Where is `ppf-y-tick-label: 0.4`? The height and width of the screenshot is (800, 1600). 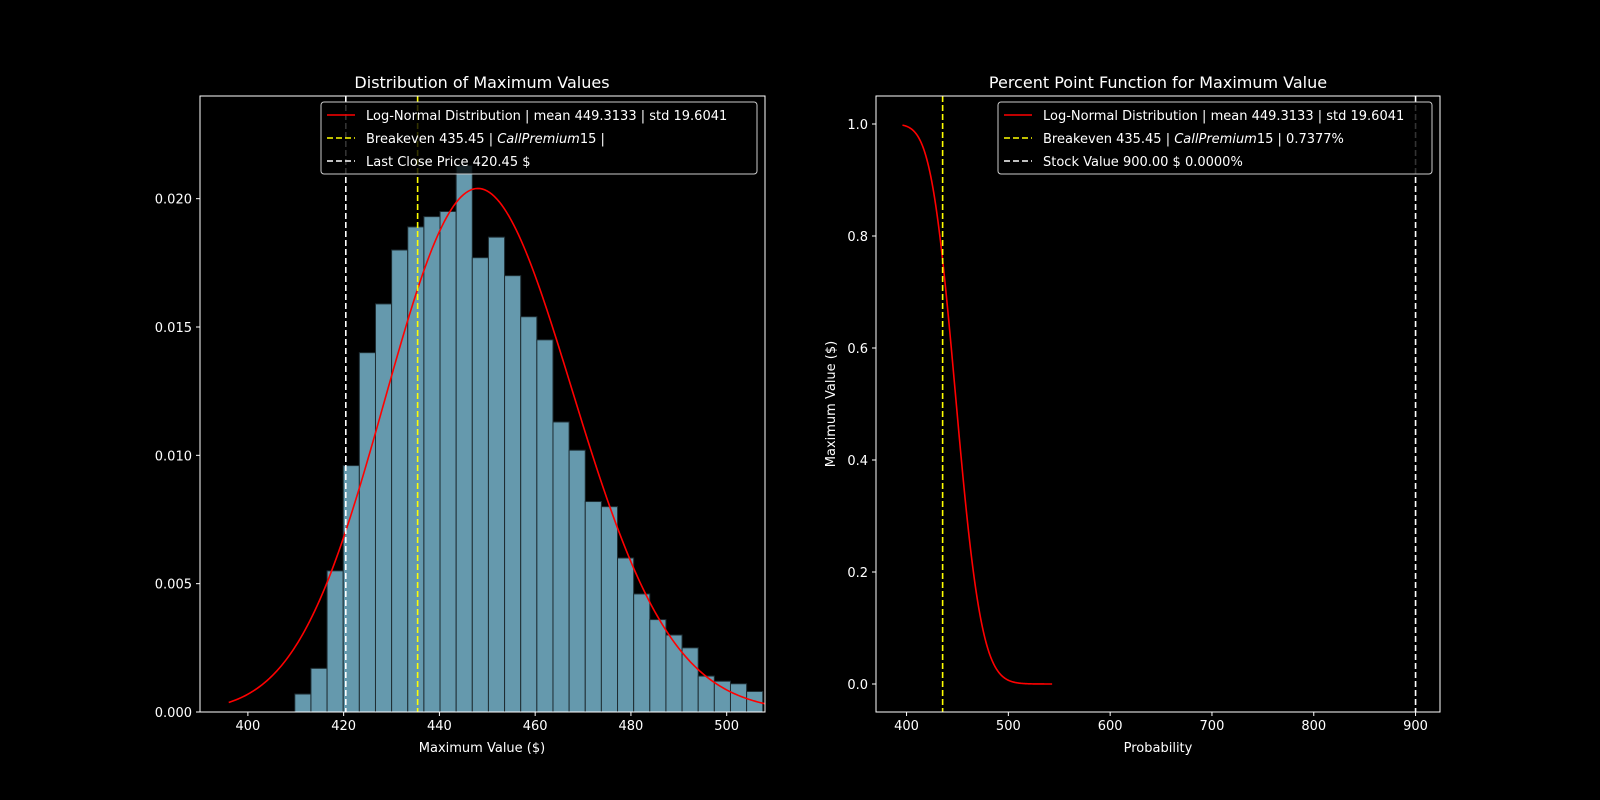
ppf-y-tick-label: 0.4 is located at coordinates (857, 461).